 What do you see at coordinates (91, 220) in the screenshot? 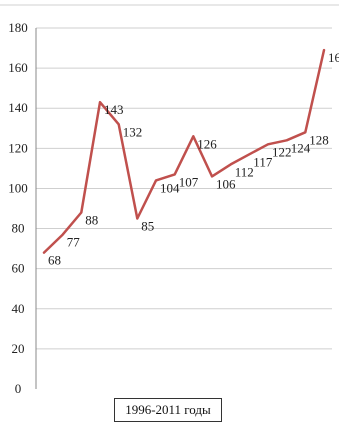
I see `data-label: 88` at bounding box center [91, 220].